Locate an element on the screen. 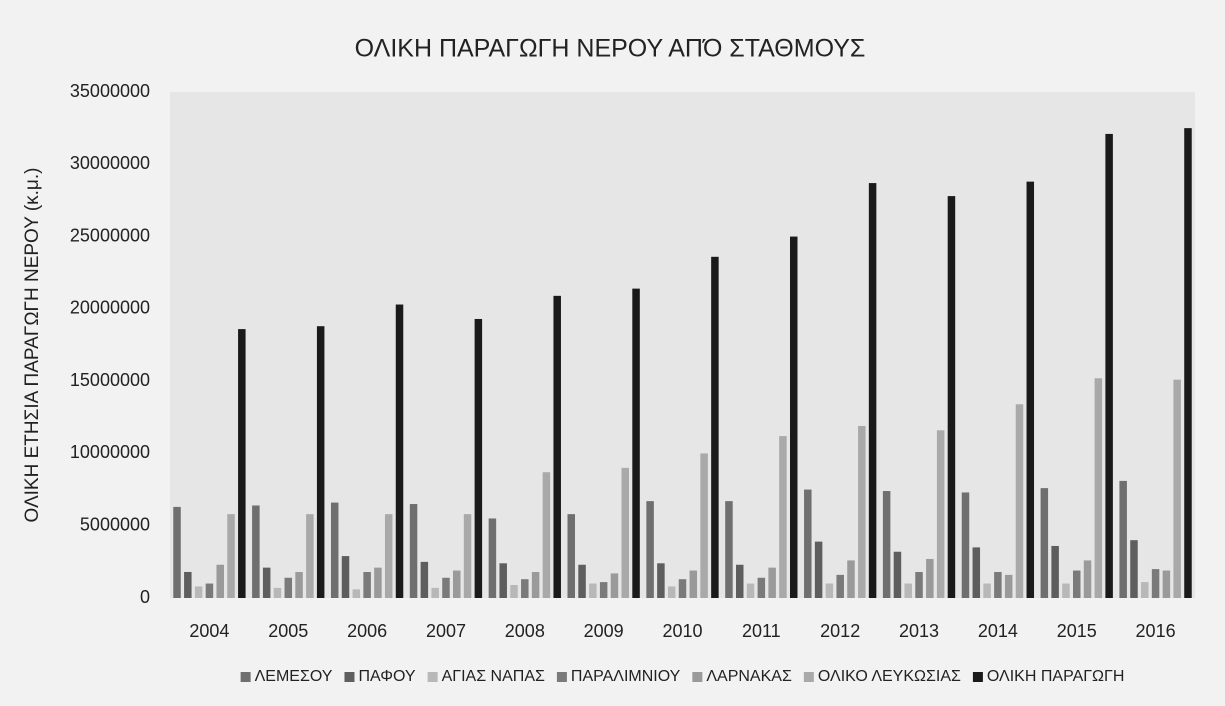 Image resolution: width=1225 pixels, height=706 pixels. x-tick-label: 2013 is located at coordinates (919, 631).